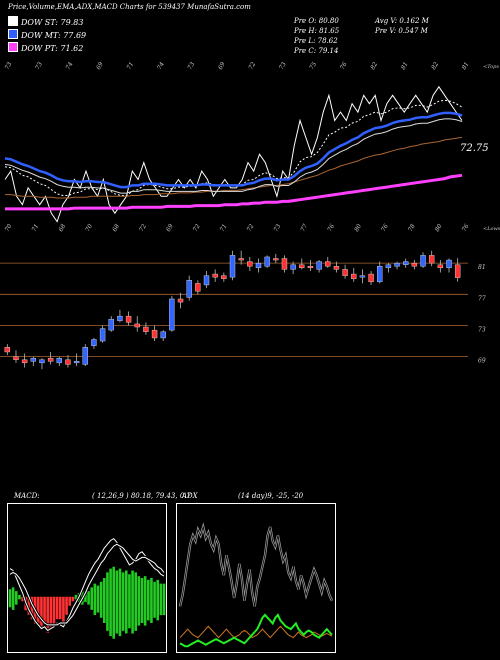 This screenshot has width=500, height=660. I want to click on ema-top-label: 74, so click(70, 66).